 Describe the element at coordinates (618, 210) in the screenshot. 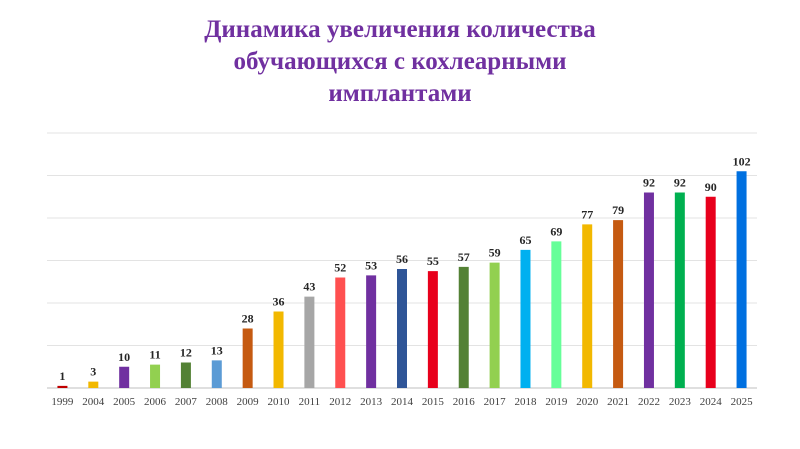

I see `data-label-2021: 79` at that location.